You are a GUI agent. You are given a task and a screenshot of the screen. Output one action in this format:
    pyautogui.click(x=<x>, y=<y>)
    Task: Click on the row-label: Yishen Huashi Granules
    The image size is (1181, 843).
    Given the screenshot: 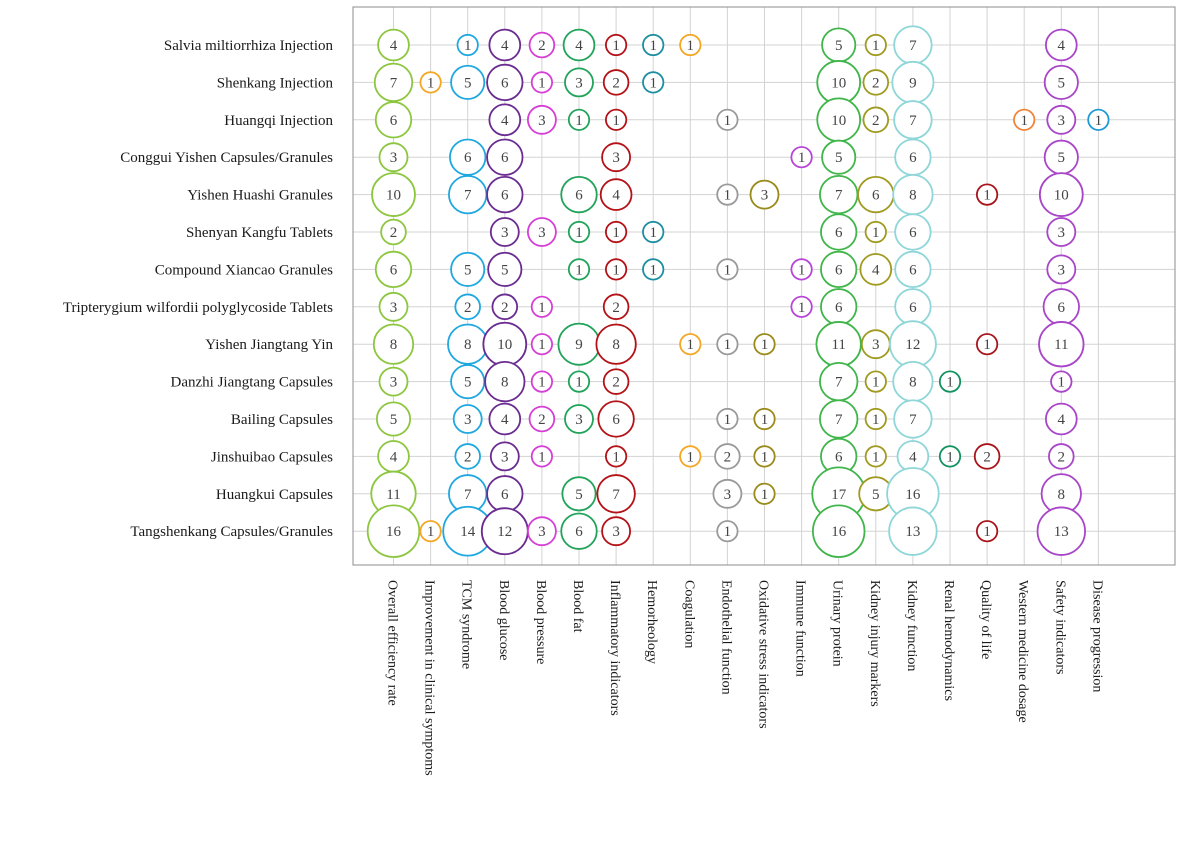 What is the action you would take?
    pyautogui.click(x=260, y=196)
    